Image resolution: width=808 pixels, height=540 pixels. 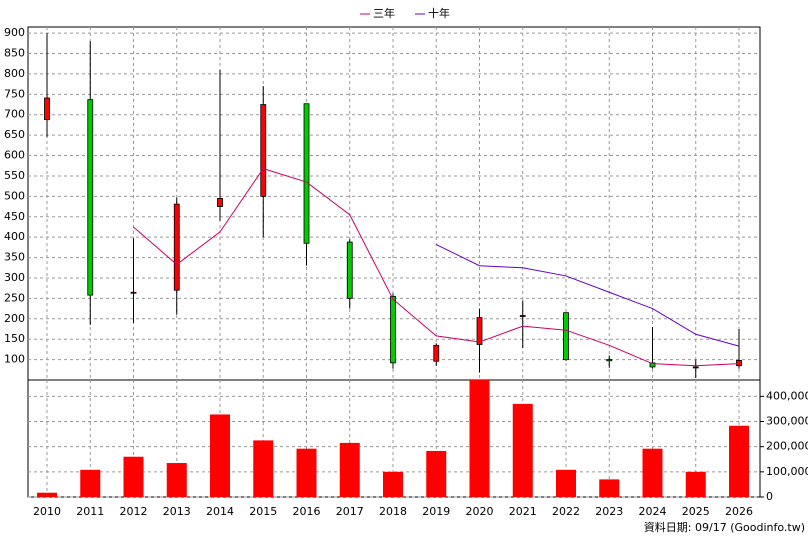 What do you see at coordinates (263, 511) in the screenshot?
I see `x-tick-label: 2015` at bounding box center [263, 511].